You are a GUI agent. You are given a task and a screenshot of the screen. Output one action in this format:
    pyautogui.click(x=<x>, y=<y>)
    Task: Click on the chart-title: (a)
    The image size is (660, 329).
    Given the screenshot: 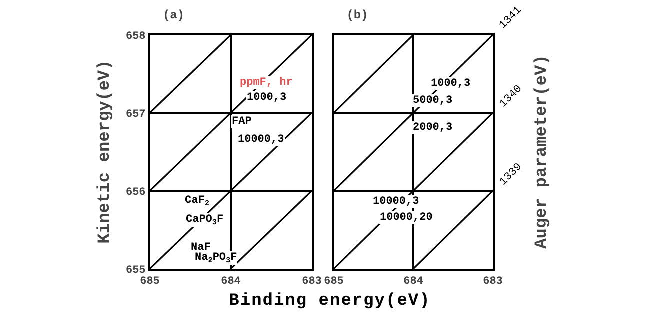 What is the action you would take?
    pyautogui.click(x=173, y=15)
    